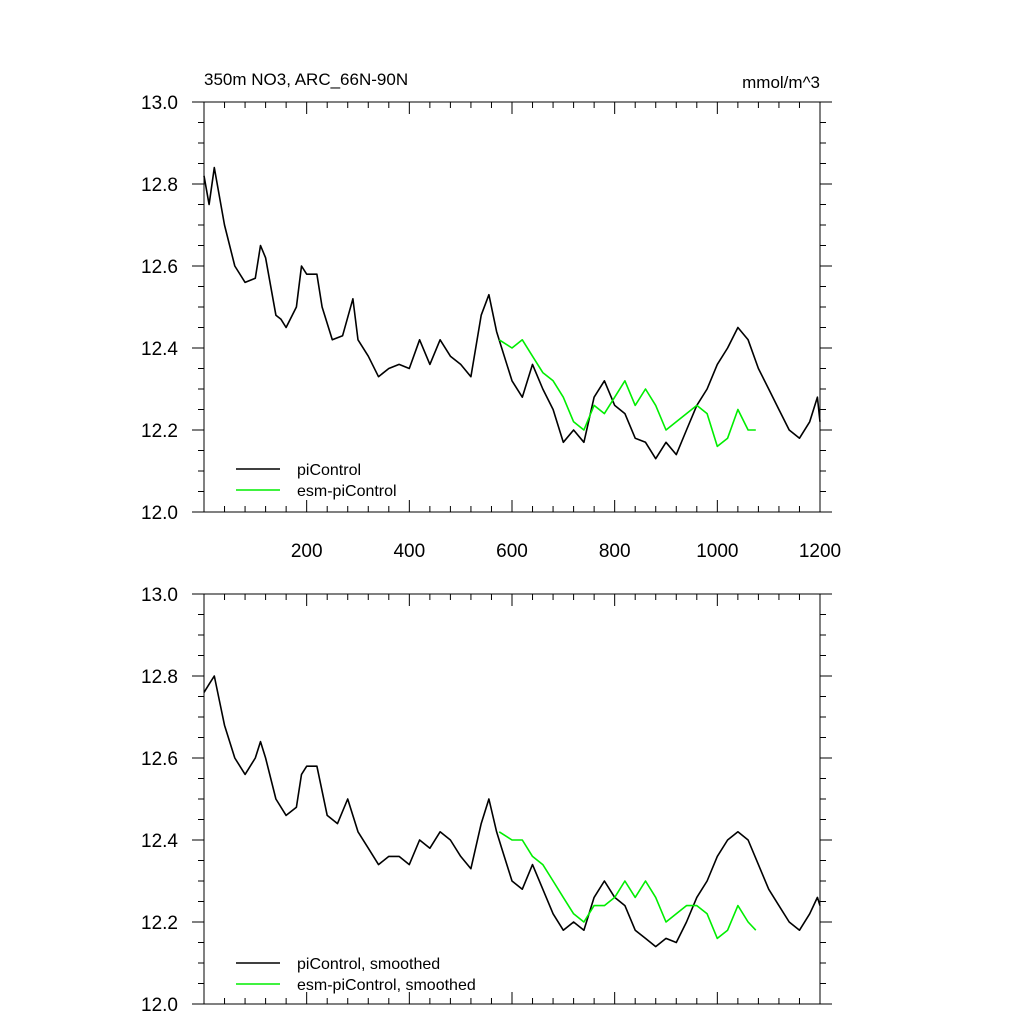 This screenshot has width=1024, height=1024. I want to click on legend-label-picontrol-smoothed: piControl, smoothed, so click(368, 964).